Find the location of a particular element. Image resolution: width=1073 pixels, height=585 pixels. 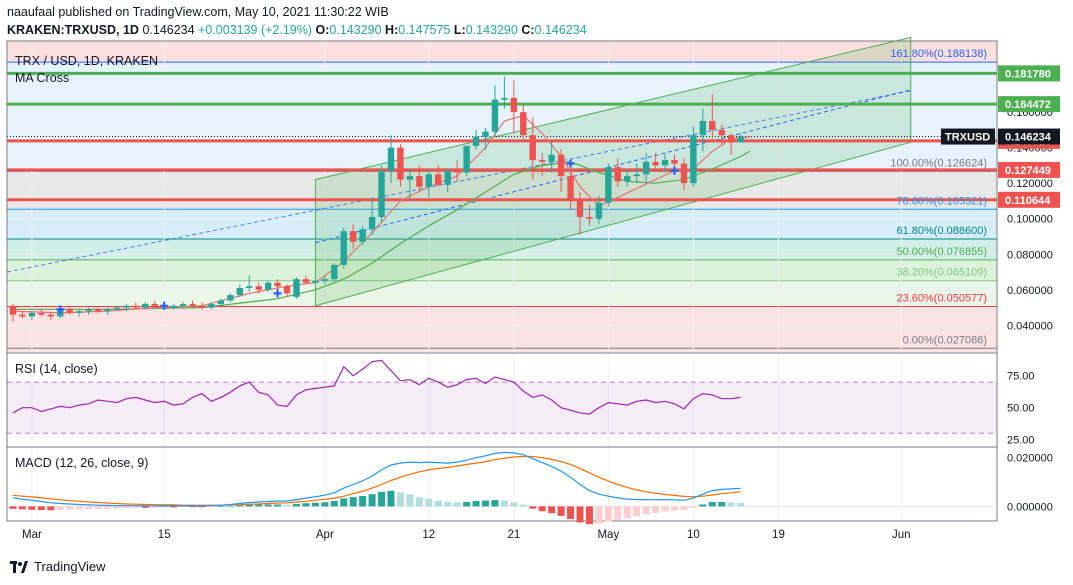

last-price-tag-label: 0.146234 is located at coordinates (1028, 138).